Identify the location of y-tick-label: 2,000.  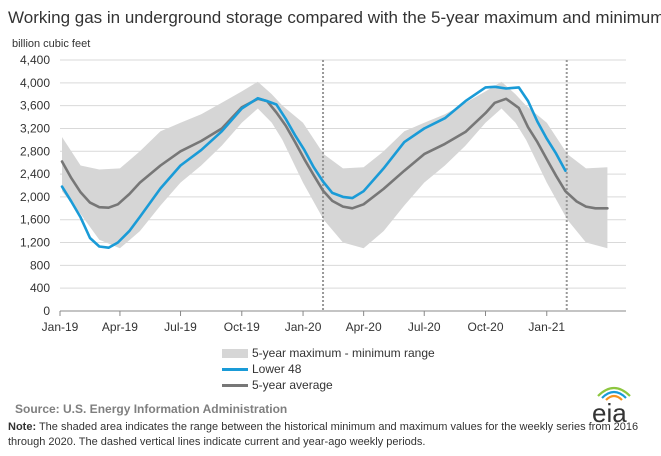
(35, 197).